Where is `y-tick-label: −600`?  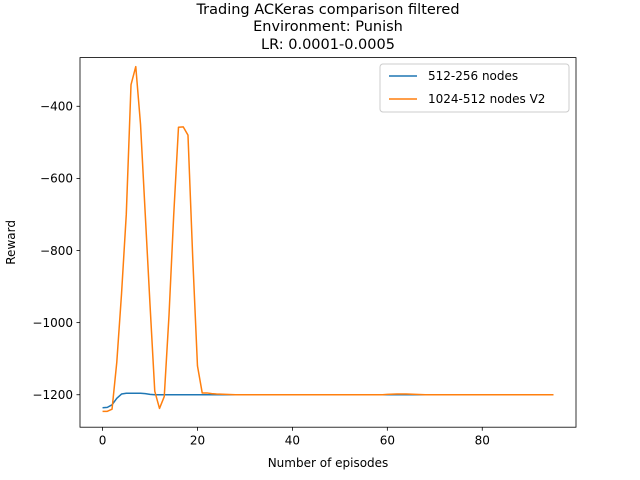 y-tick-label: −600 is located at coordinates (56, 179).